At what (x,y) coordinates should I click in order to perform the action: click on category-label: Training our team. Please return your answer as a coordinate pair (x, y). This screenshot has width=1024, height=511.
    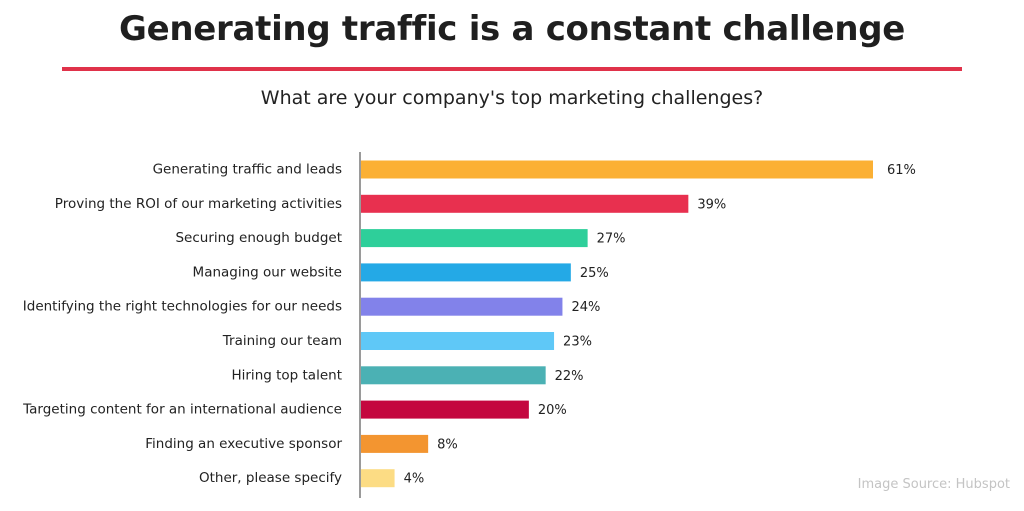
    Looking at the image, I should click on (282, 341).